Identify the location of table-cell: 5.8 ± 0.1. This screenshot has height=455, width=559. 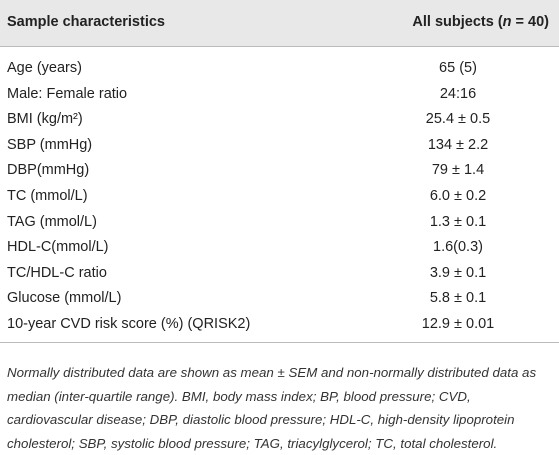
(458, 298).